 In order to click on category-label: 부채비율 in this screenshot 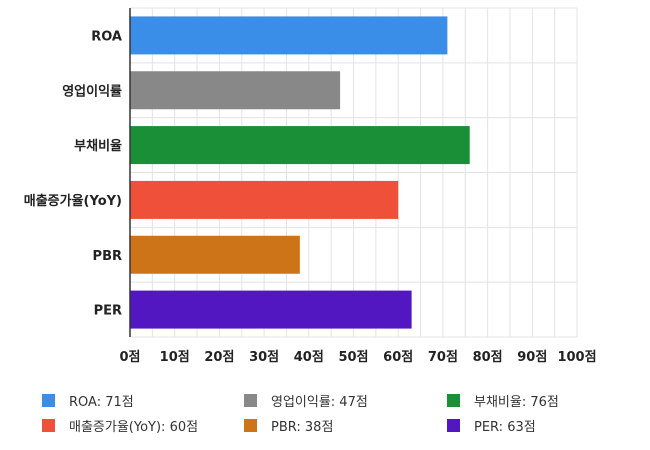, I will do `click(98, 146)`.